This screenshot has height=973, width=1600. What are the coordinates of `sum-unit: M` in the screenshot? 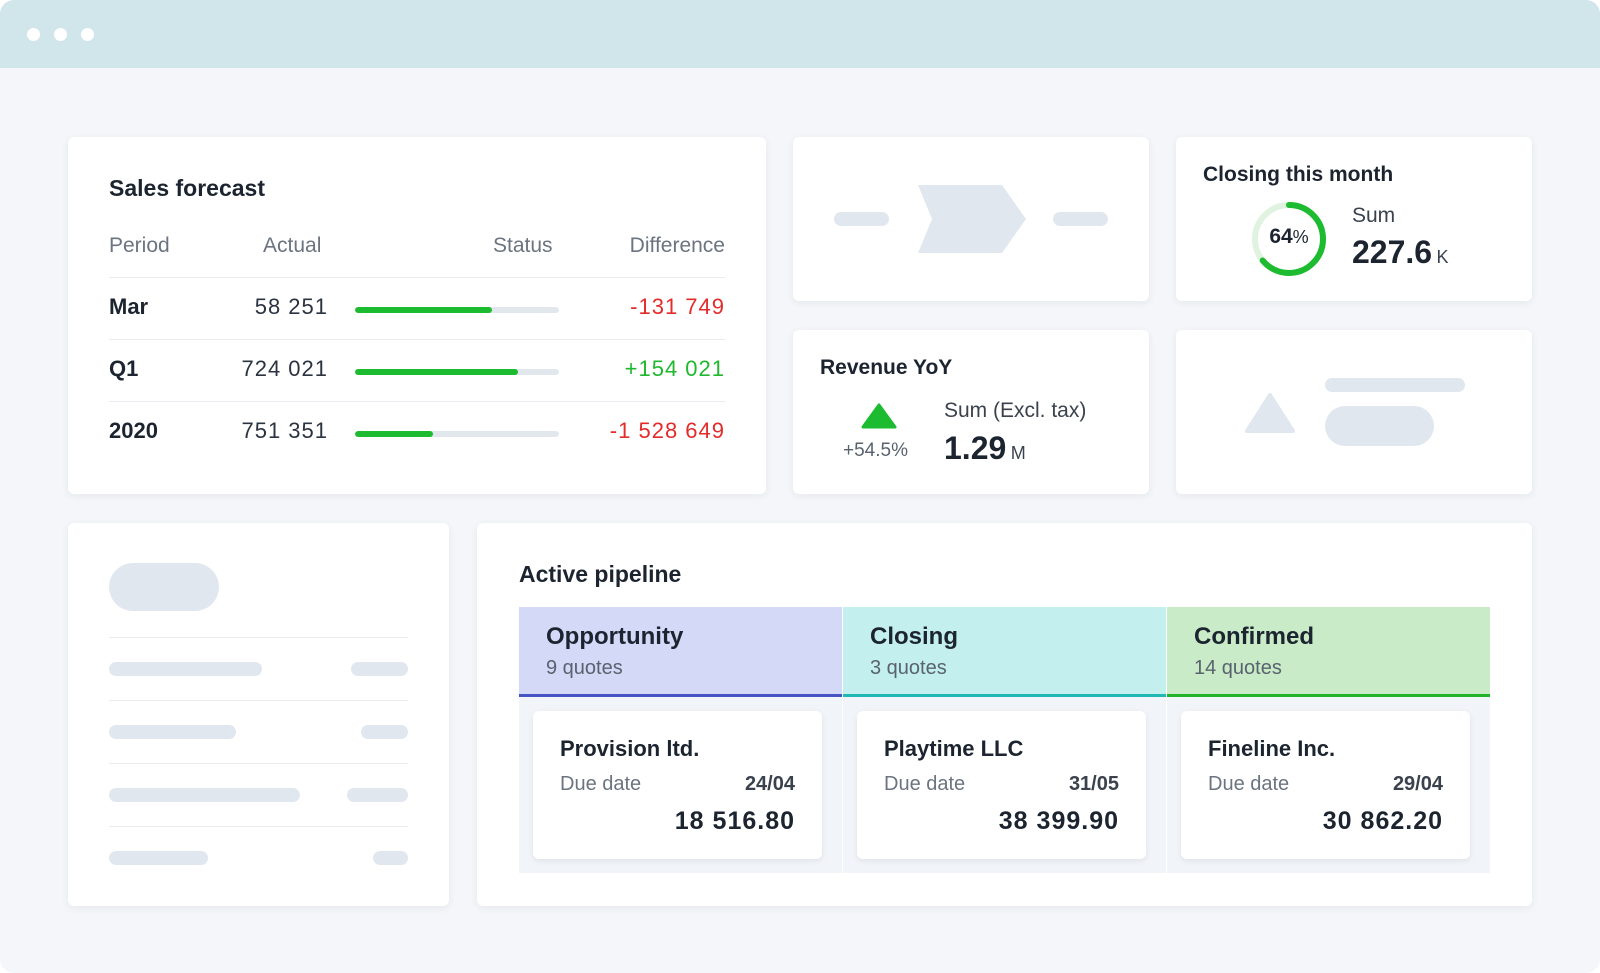 It's located at (1018, 453).